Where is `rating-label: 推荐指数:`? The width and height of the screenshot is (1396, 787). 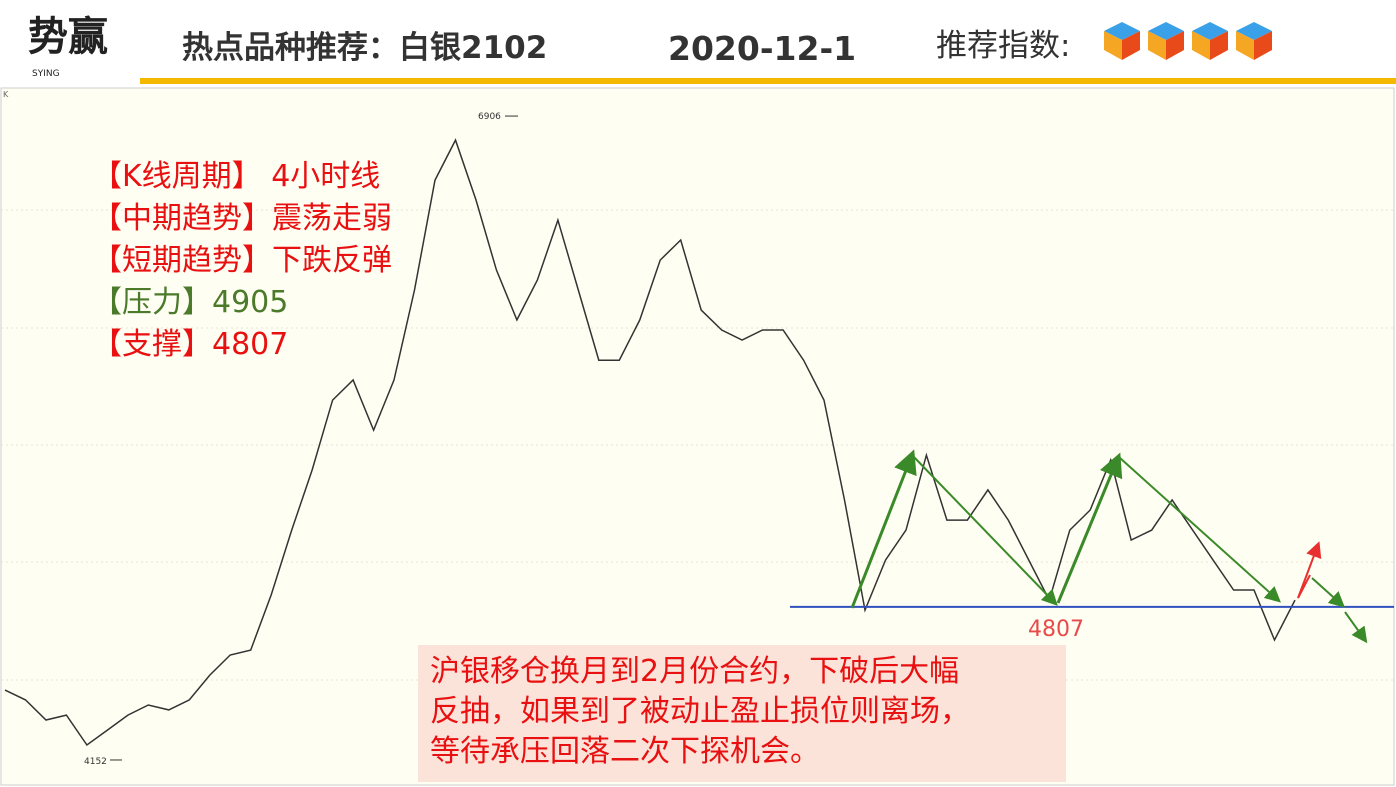
rating-label: 推荐指数: is located at coordinates (1003, 46).